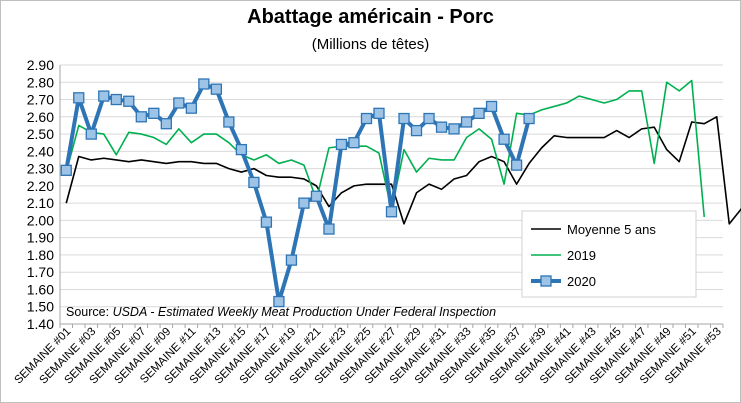 The width and height of the screenshot is (741, 403). I want to click on y-tick-label: 2.40, so click(40, 151).